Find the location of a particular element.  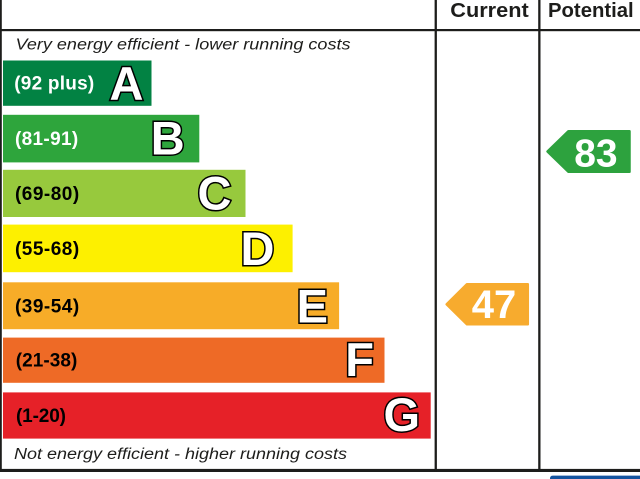

svg-text: (21-38) is located at coordinates (47, 361).